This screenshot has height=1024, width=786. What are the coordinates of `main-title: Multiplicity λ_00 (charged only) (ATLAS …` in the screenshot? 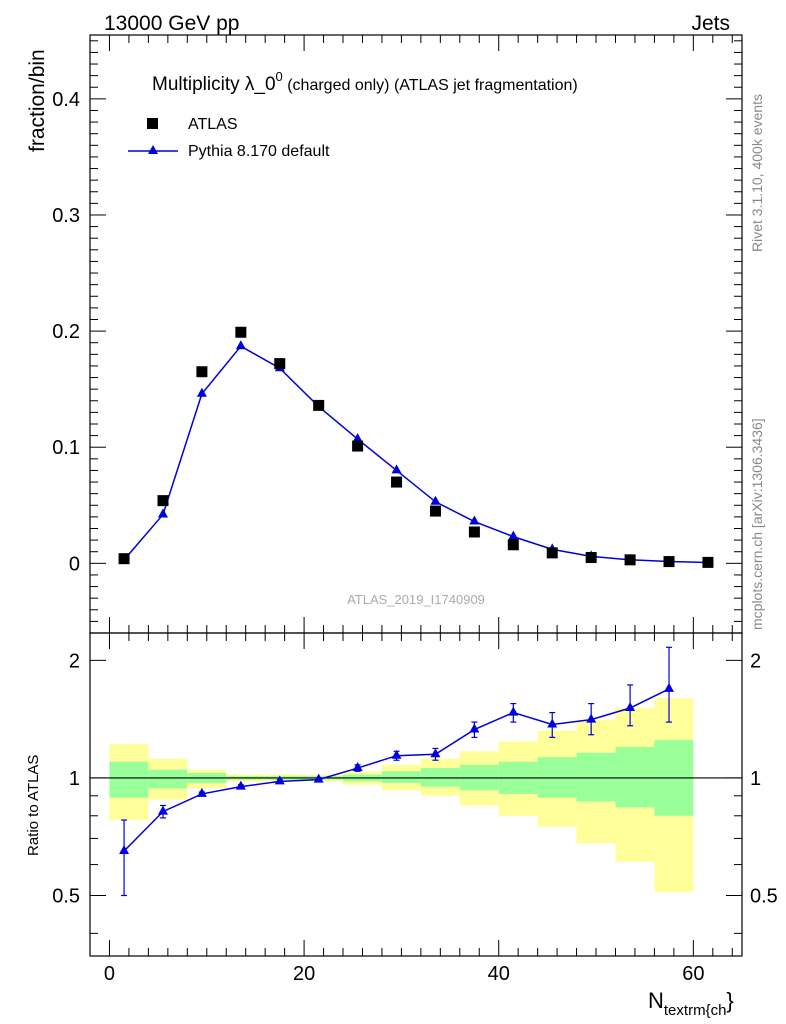 It's located at (365, 82).